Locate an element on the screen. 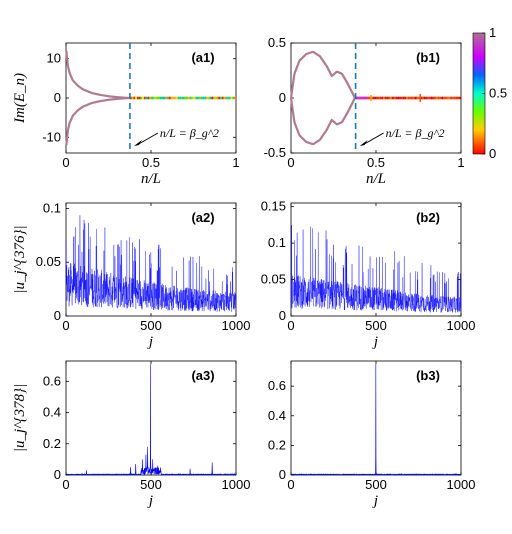  y-axis-label: Im(E_n) is located at coordinates (20, 98).